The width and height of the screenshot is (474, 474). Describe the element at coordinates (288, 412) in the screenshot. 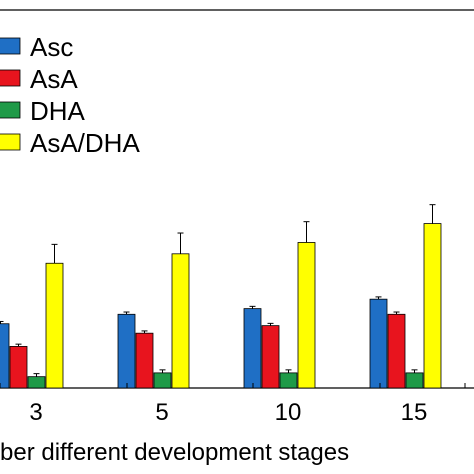

I see `x-tick-label-10: 10` at that location.